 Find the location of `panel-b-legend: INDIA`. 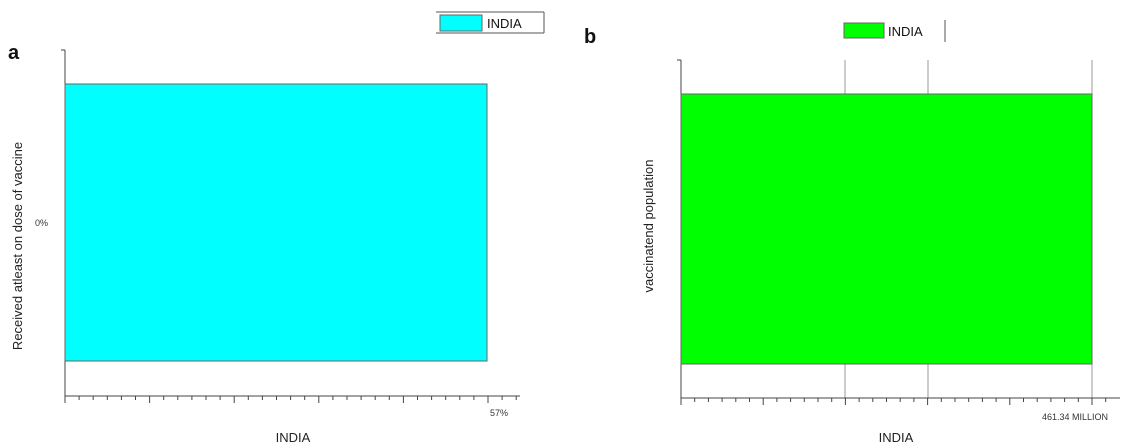

panel-b-legend: INDIA is located at coordinates (894, 31).